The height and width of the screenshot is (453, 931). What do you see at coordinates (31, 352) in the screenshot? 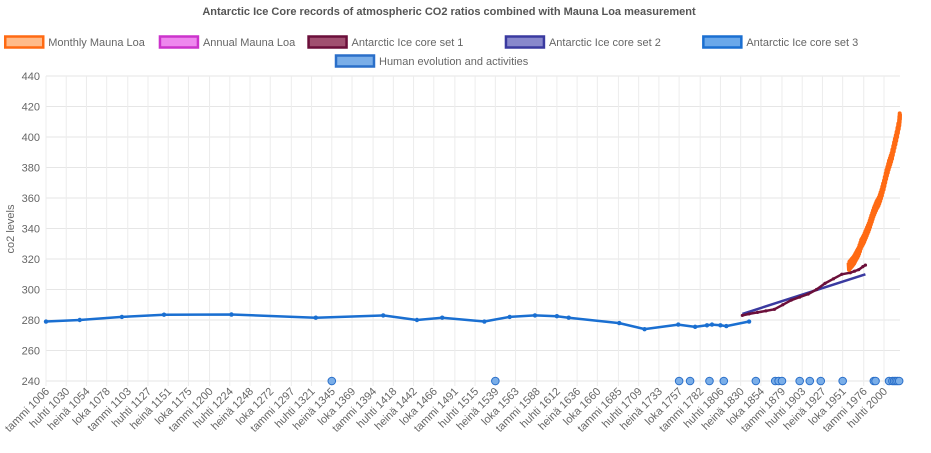
I see `y-tick-label: 260` at bounding box center [31, 352].